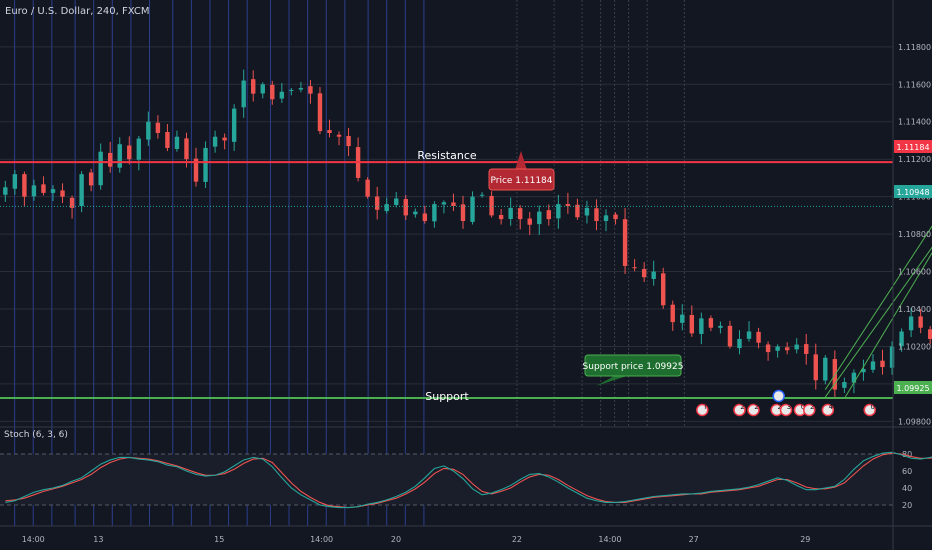  What do you see at coordinates (396, 539) in the screenshot?
I see `time-tick-4: 20` at bounding box center [396, 539].